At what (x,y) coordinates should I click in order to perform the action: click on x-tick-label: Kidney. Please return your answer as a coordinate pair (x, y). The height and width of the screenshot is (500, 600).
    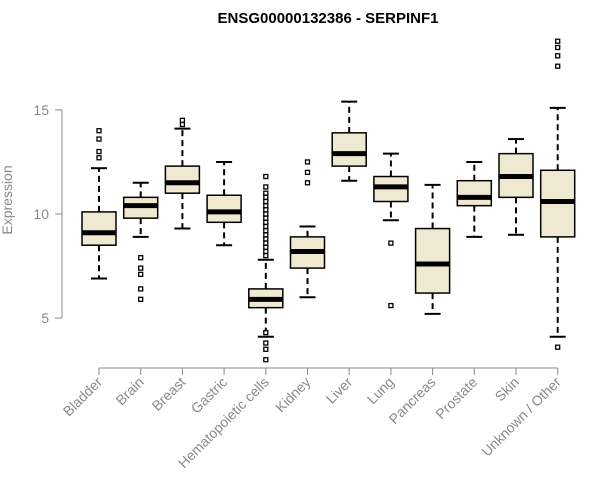
    Looking at the image, I should click on (293, 395).